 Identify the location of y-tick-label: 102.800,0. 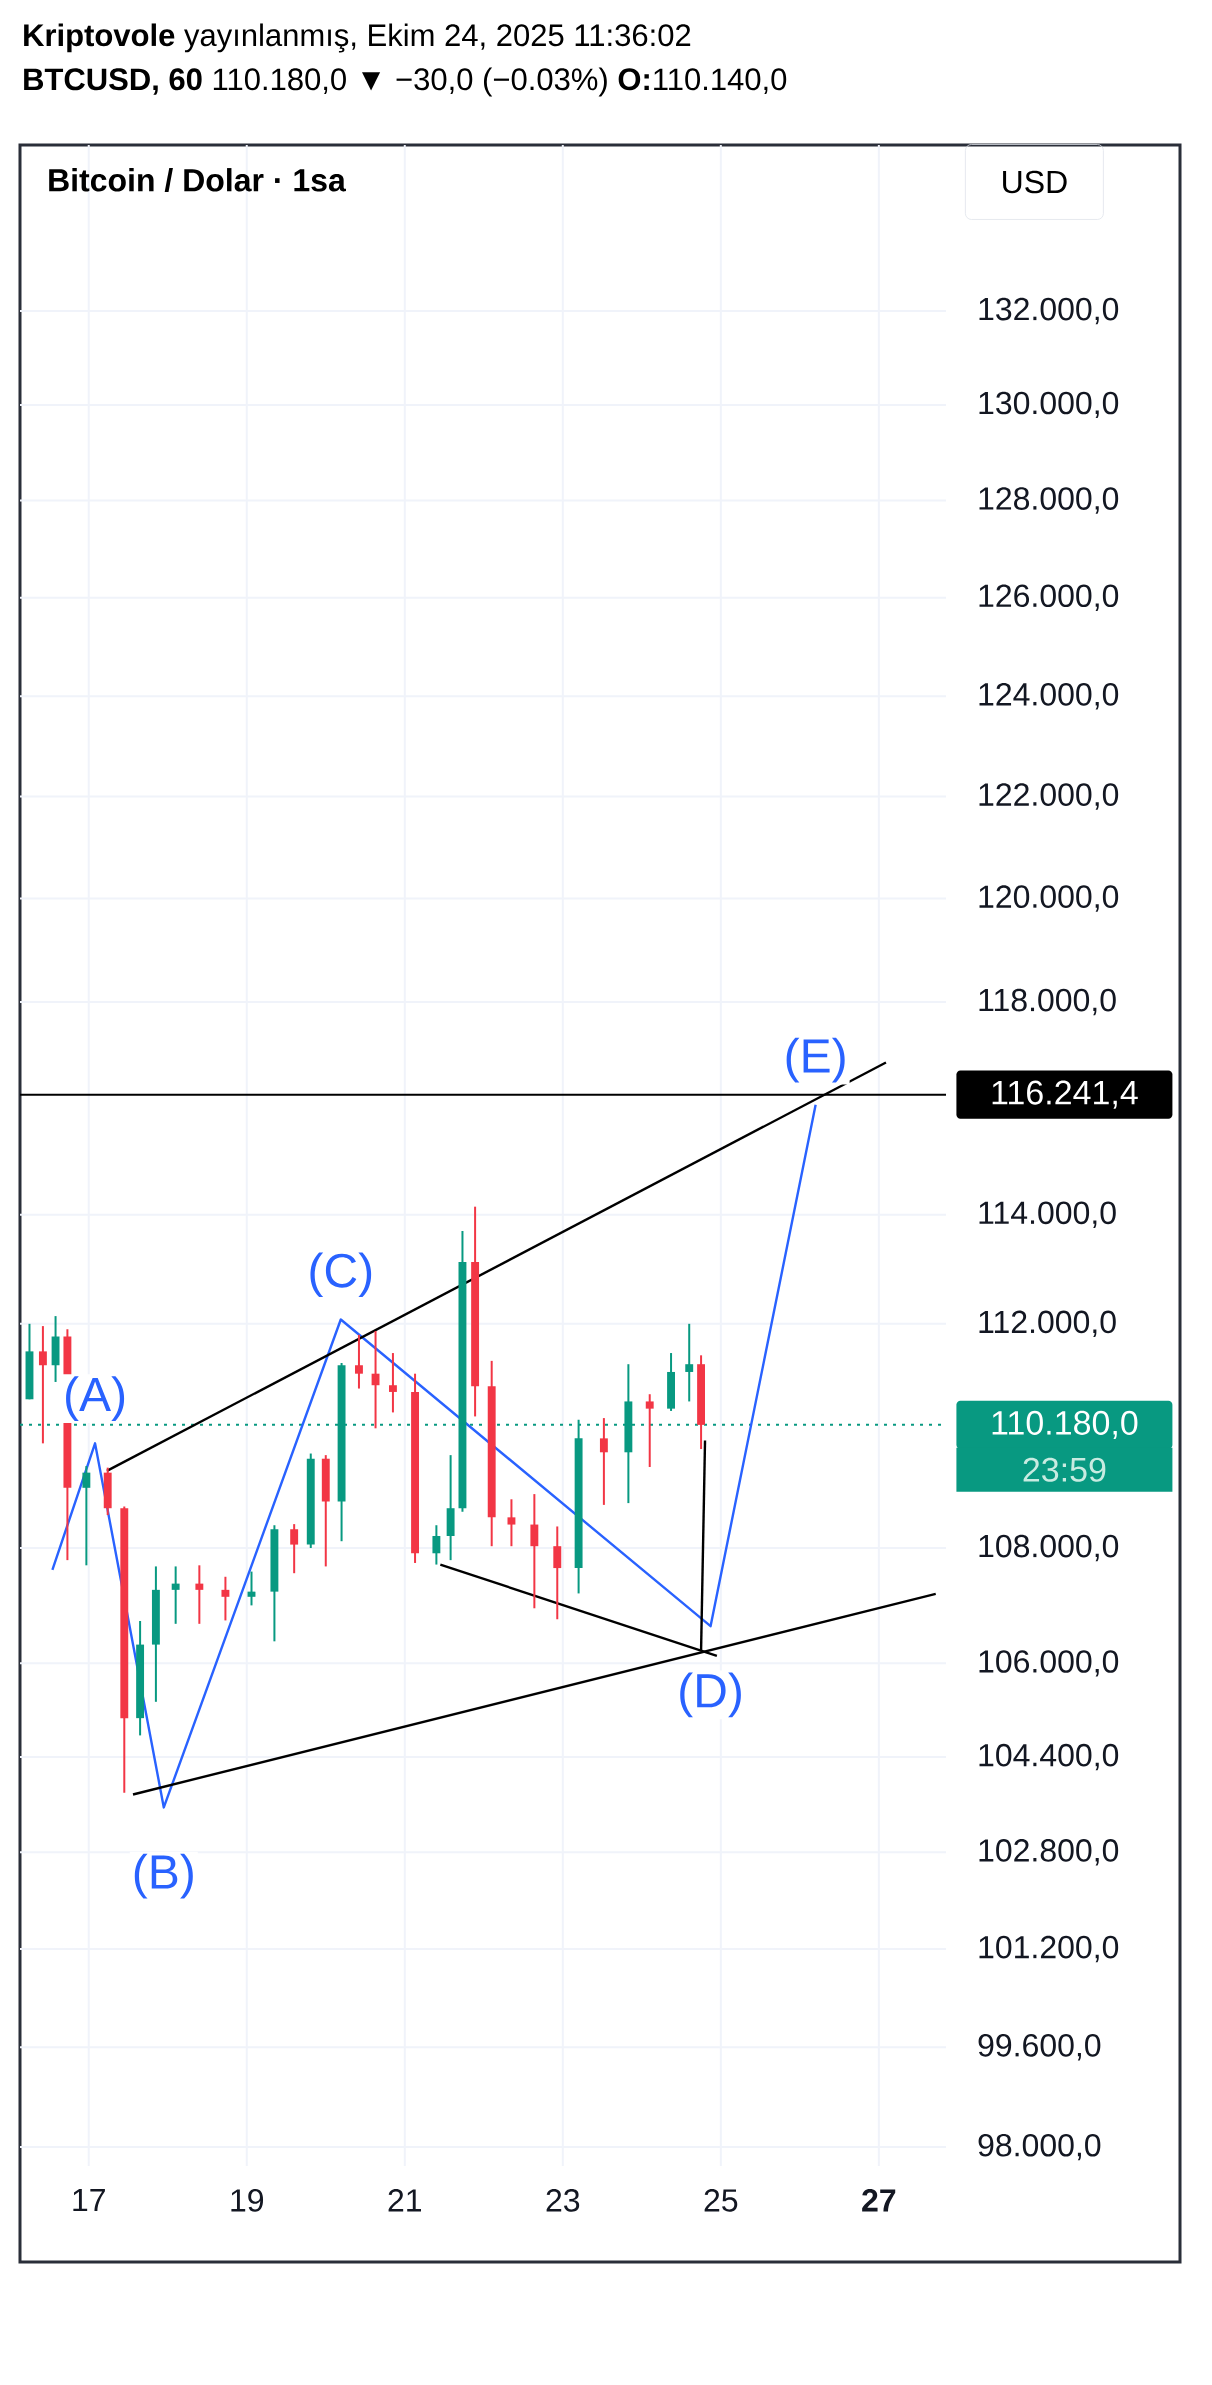
(1049, 1852).